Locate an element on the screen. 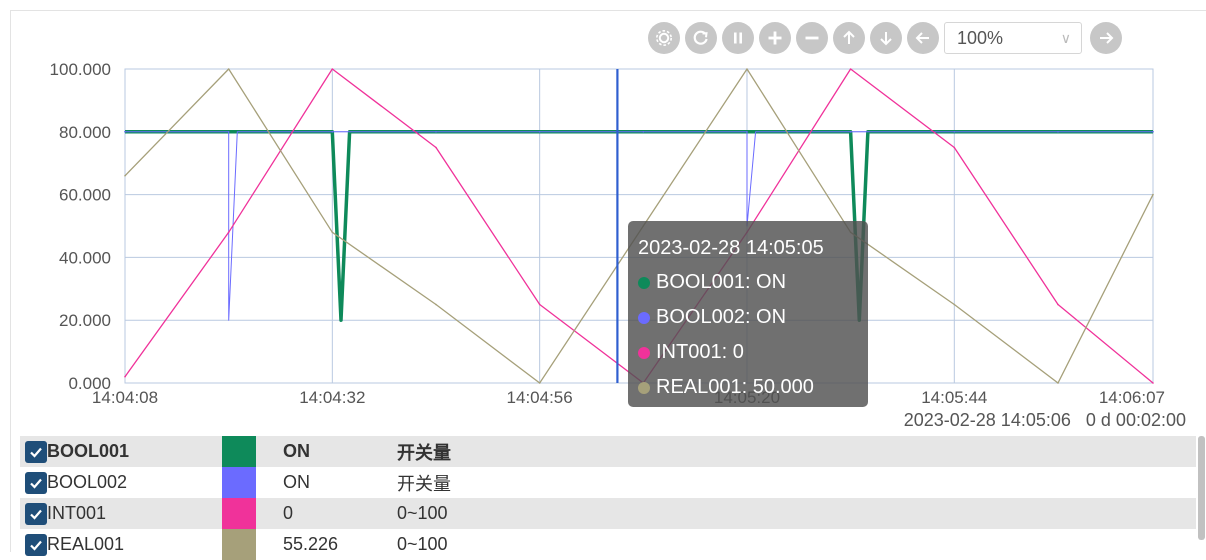 This screenshot has height=560, width=1206. refresh-button is located at coordinates (701, 38).